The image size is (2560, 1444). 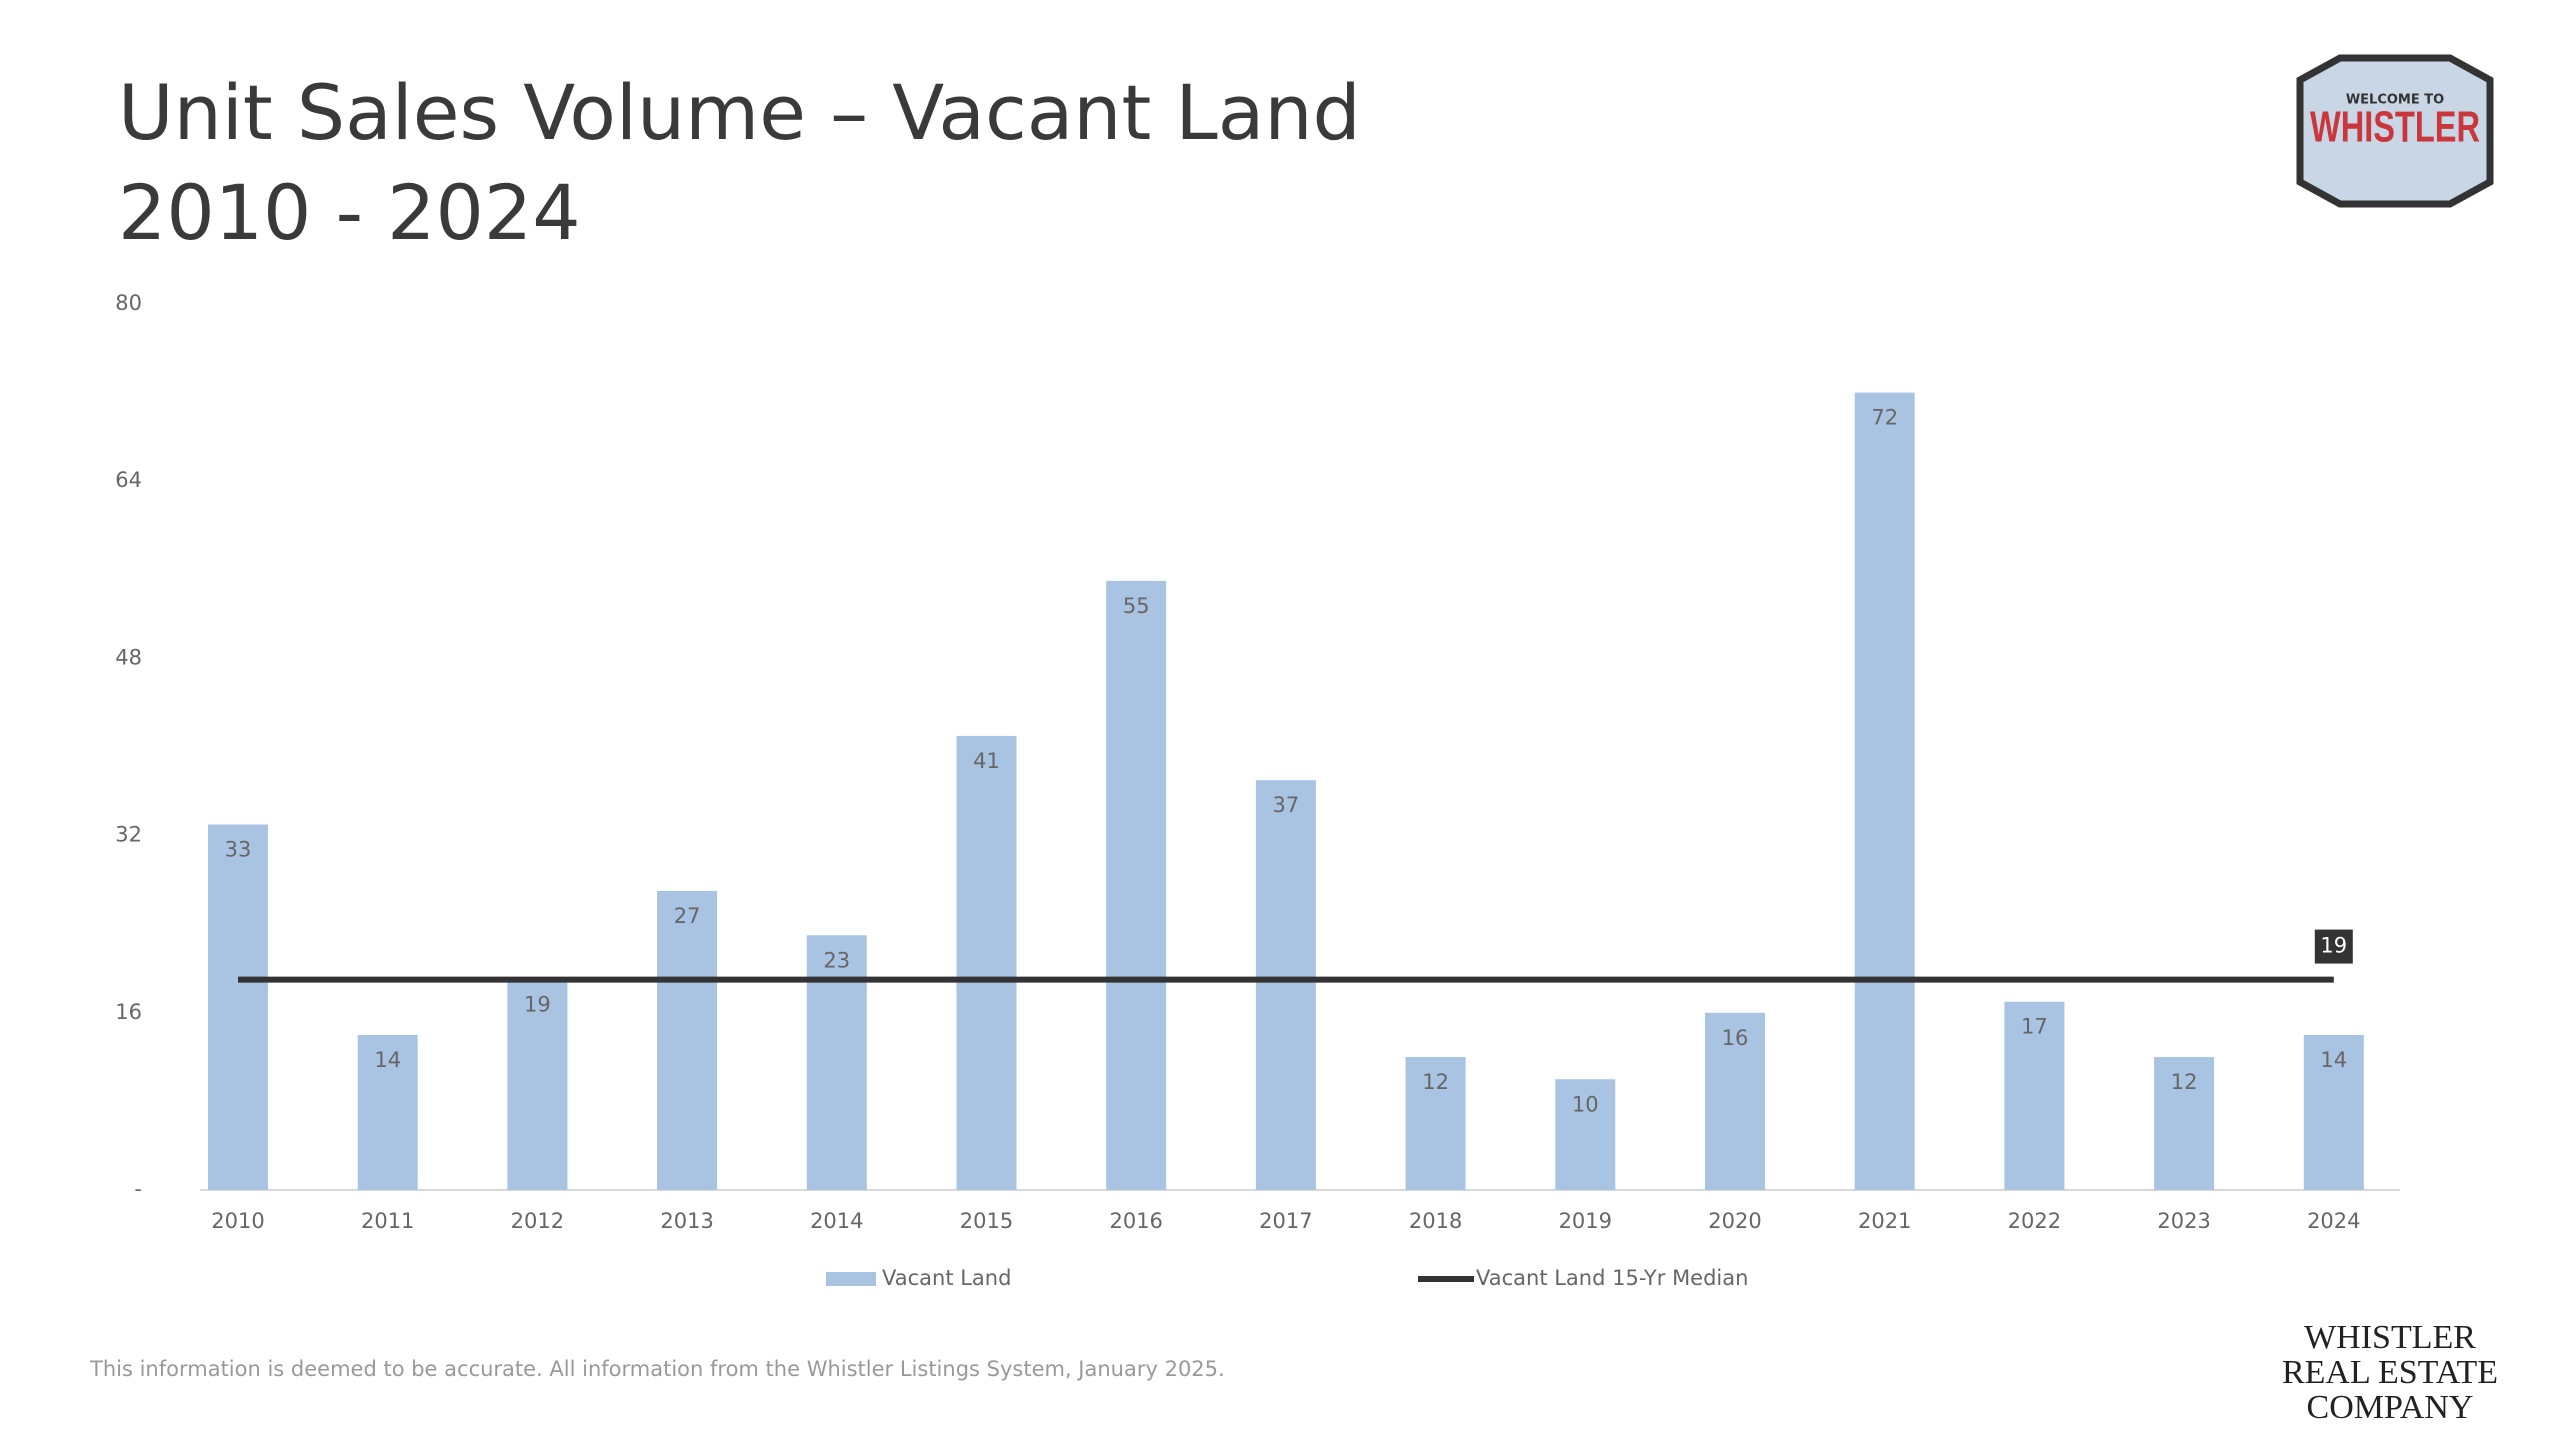 What do you see at coordinates (2034, 1221) in the screenshot?
I see `x-tick-label: 2022` at bounding box center [2034, 1221].